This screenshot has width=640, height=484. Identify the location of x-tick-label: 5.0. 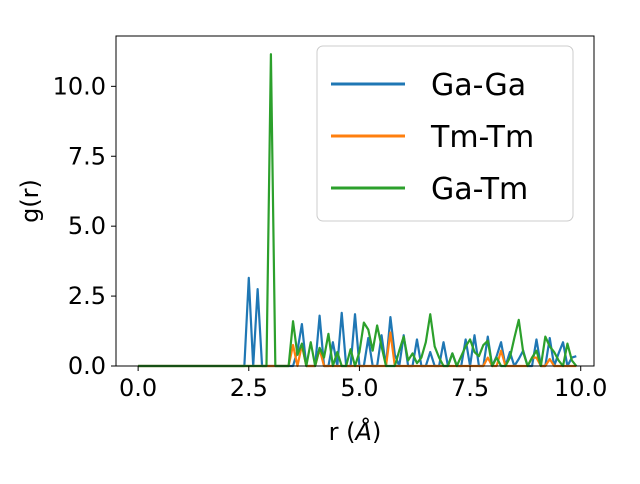
(359, 388).